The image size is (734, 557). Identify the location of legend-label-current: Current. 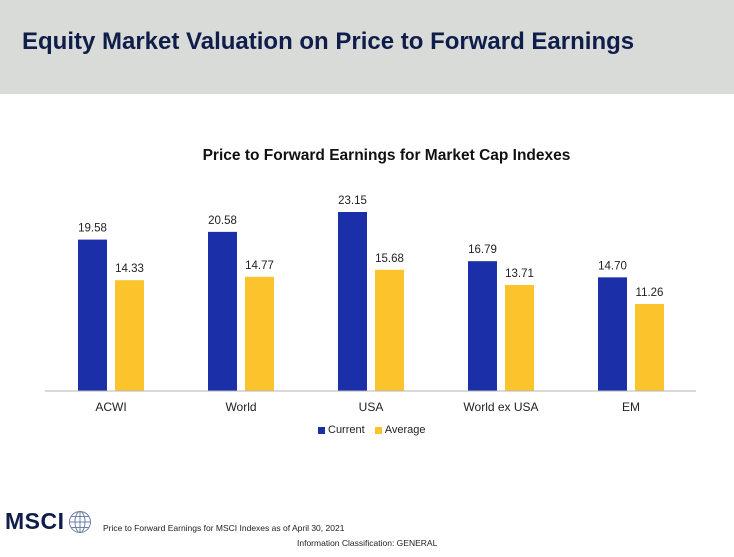
(346, 430).